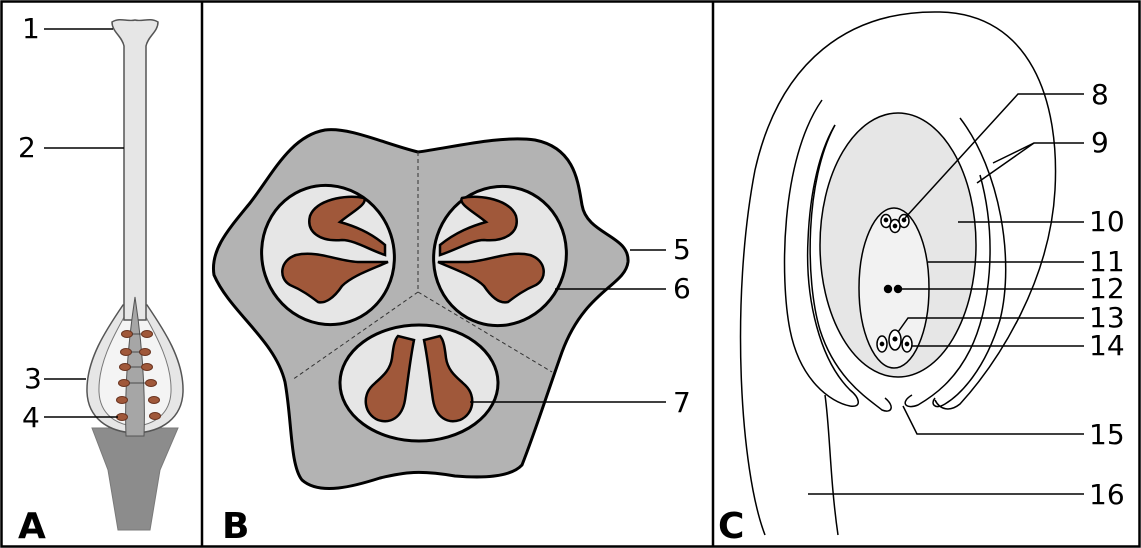 Image resolution: width=1141 pixels, height=548 pixels. I want to click on label-8: 8, so click(1100, 94).